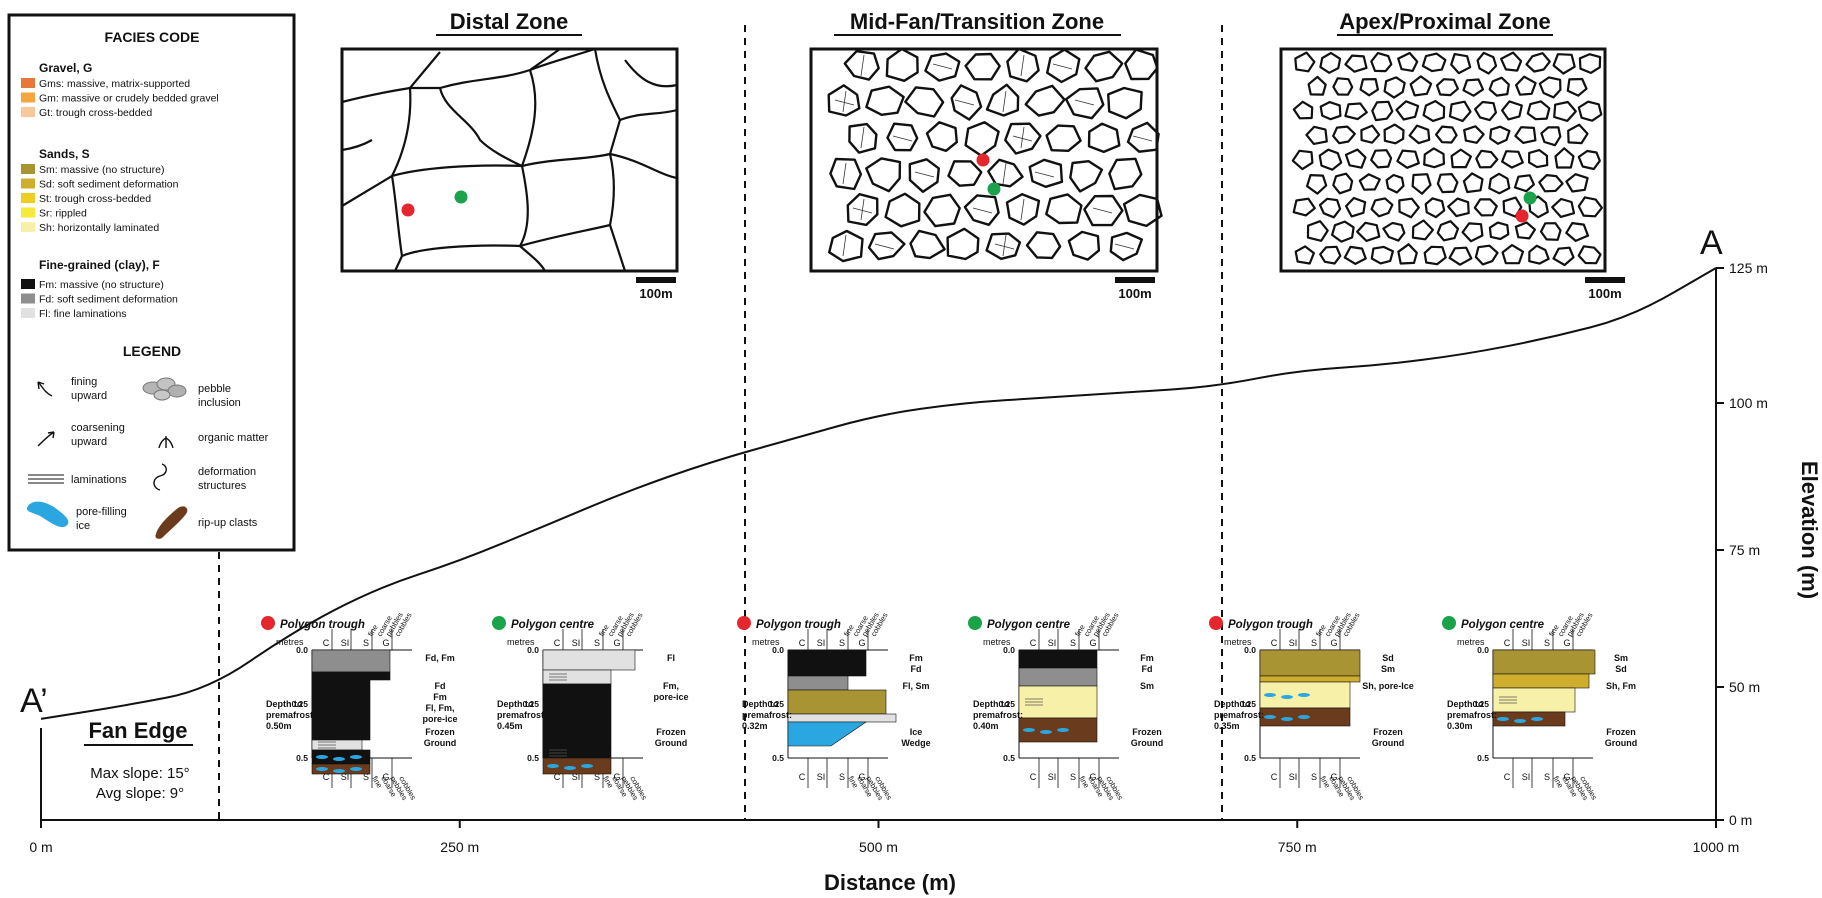 The height and width of the screenshot is (898, 1822). Describe the element at coordinates (778, 650) in the screenshot. I see `log-2-dtick-0: 0.0` at that location.